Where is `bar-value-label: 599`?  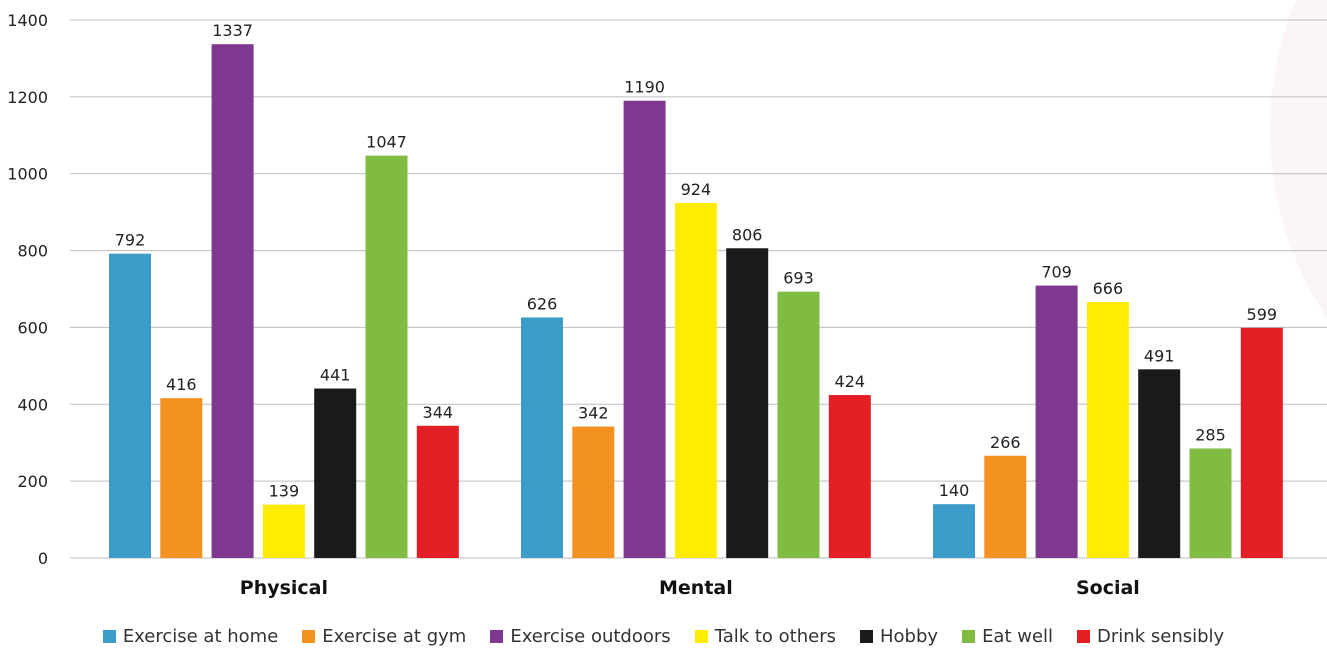
bar-value-label: 599 is located at coordinates (1262, 314).